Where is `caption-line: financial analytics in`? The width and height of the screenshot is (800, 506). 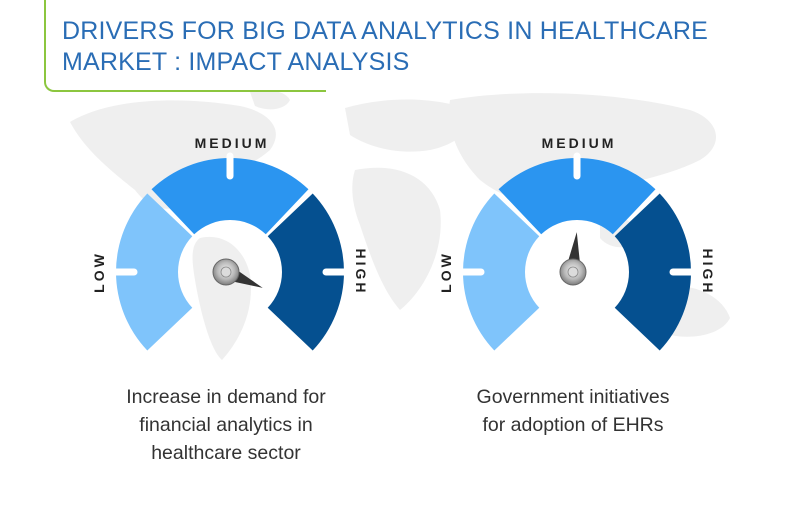
caption-line: financial analytics in is located at coordinates (226, 425).